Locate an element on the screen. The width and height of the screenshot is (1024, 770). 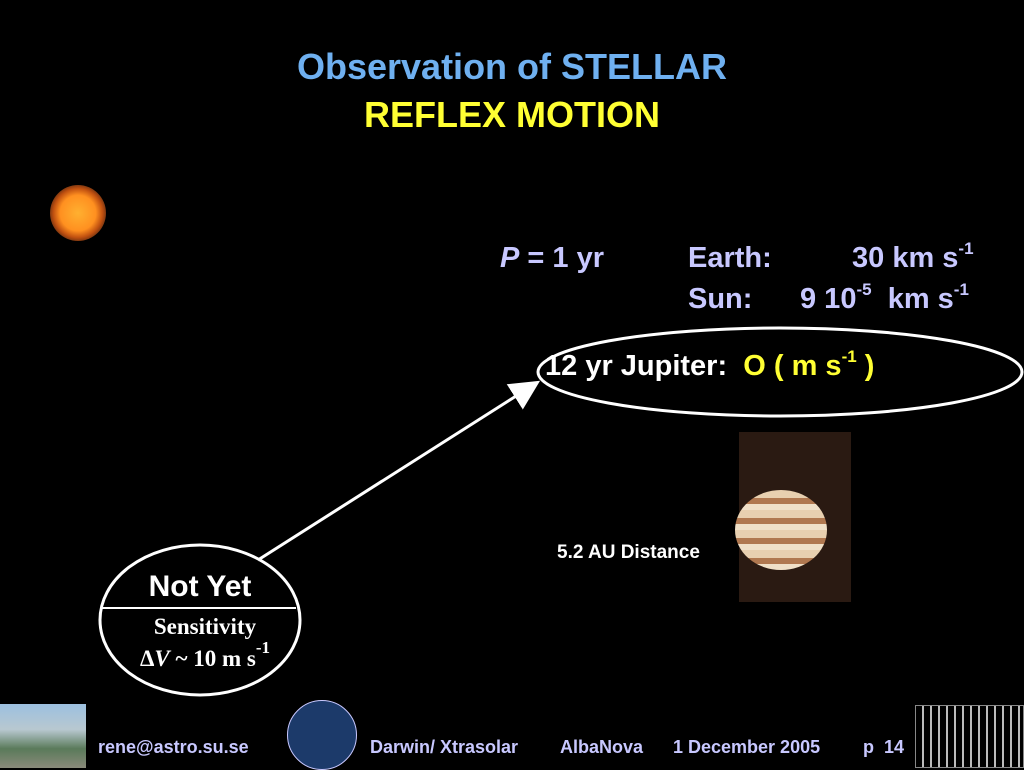
jupiter-speed: O ( m s is located at coordinates (792, 366).